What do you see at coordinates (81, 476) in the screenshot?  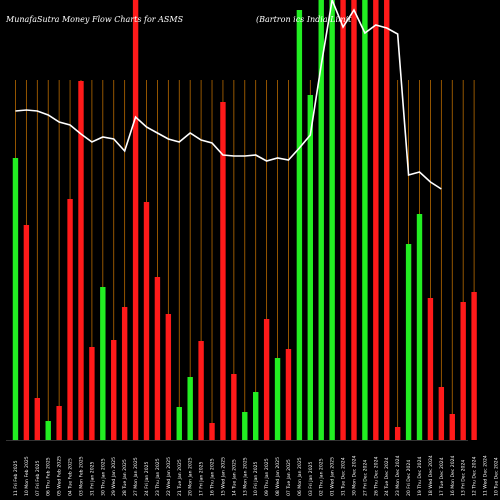 I see `x-tick-label: 03 Mon Feb 2025` at bounding box center [81, 476].